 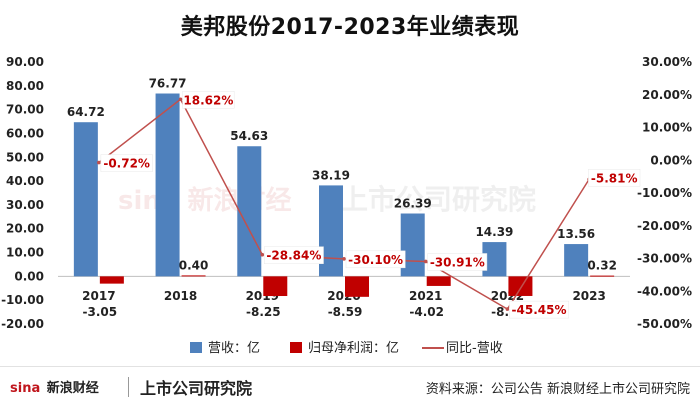 I want to click on chart-title-bar: 美邦股份2017-2023年业绩表现, so click(x=350, y=25).